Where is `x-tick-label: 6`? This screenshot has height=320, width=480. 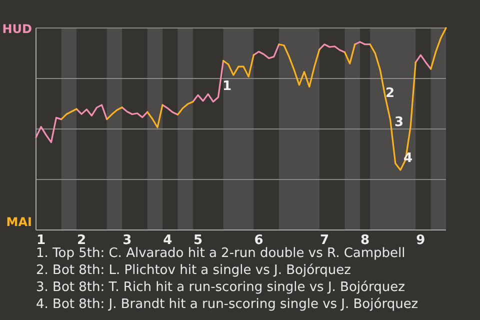
x-tick-label: 6 is located at coordinates (259, 240).